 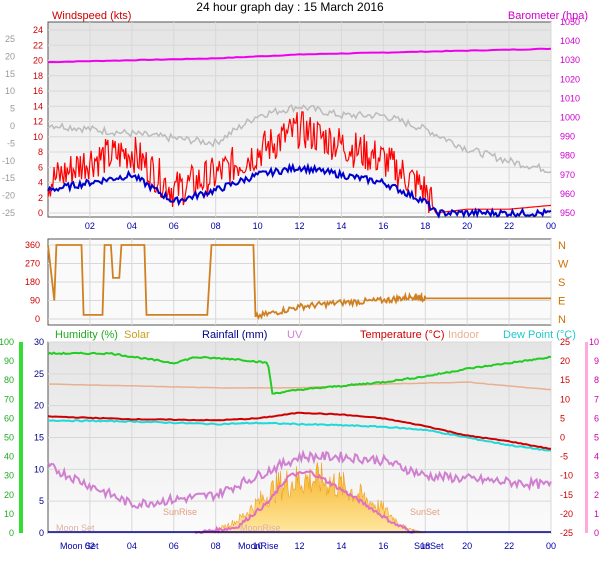 I want to click on barometer-y-tick: 960, so click(x=567, y=194).